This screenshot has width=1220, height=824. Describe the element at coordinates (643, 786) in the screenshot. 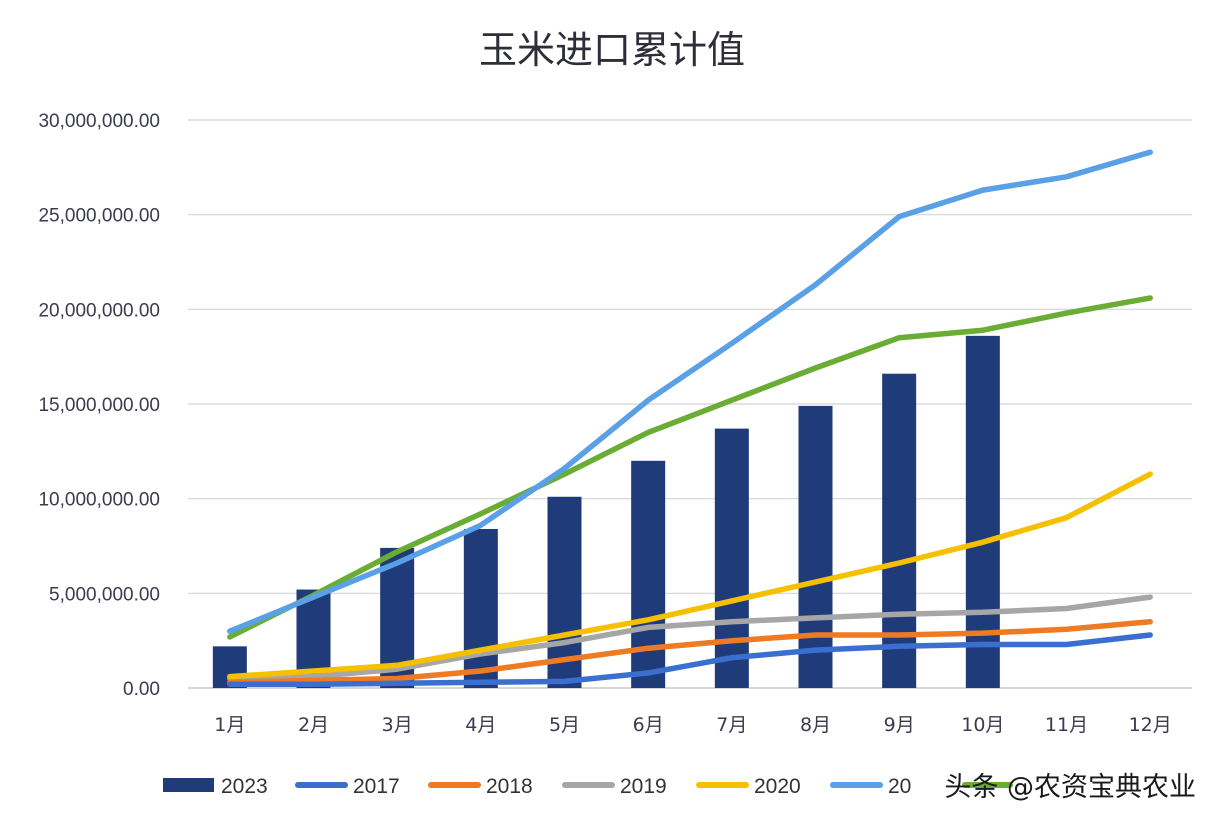

I see `legend-label: 2019` at that location.